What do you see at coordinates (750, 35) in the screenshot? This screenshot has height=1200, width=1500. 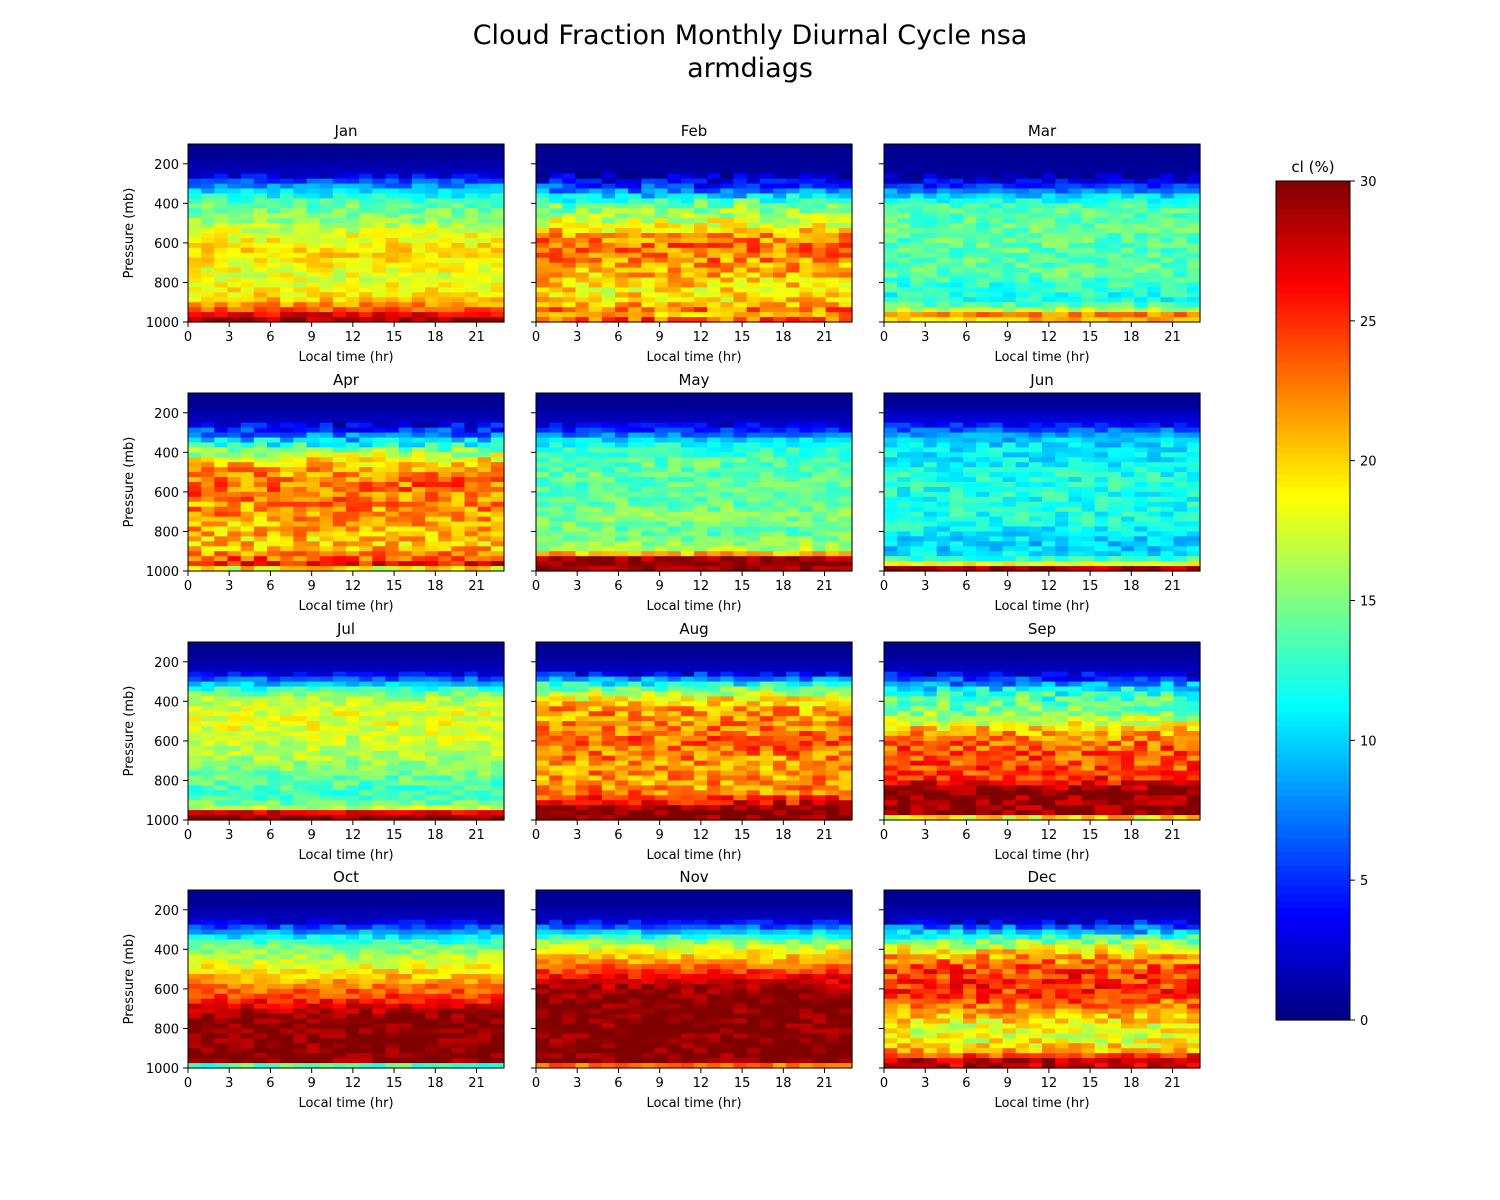 I see `chart-title: Cloud Fraction Monthly Diurnal Cycle nsa` at bounding box center [750, 35].